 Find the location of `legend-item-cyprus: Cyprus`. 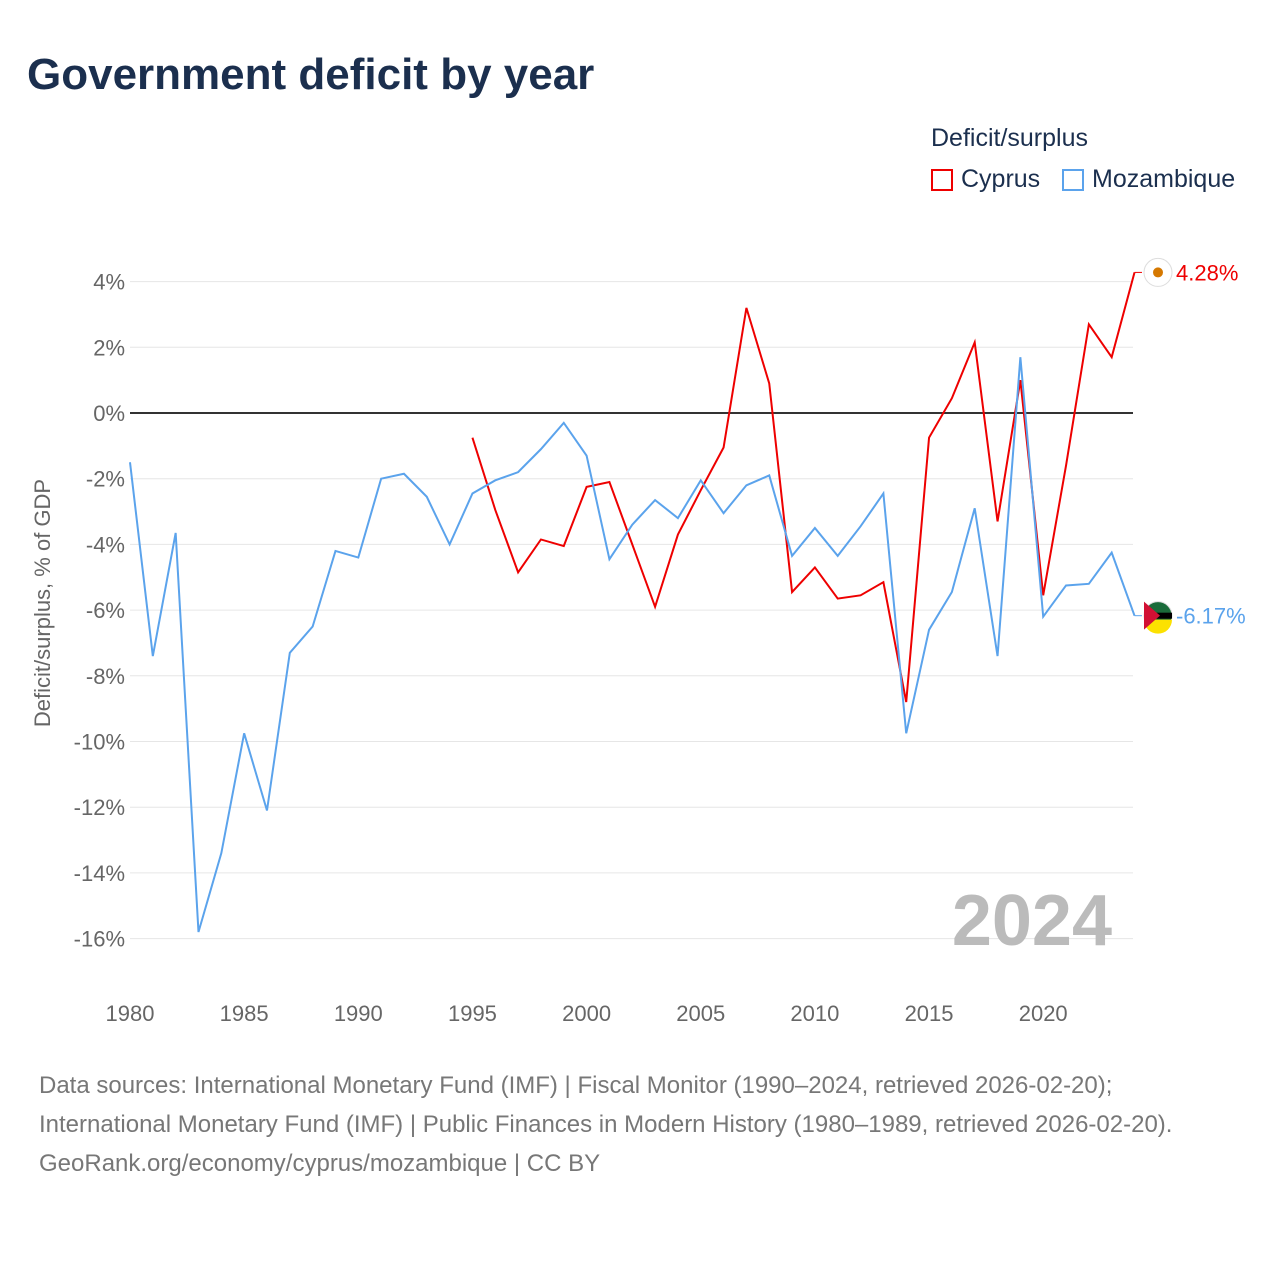

legend-item-cyprus: Cyprus is located at coordinates (985, 179).